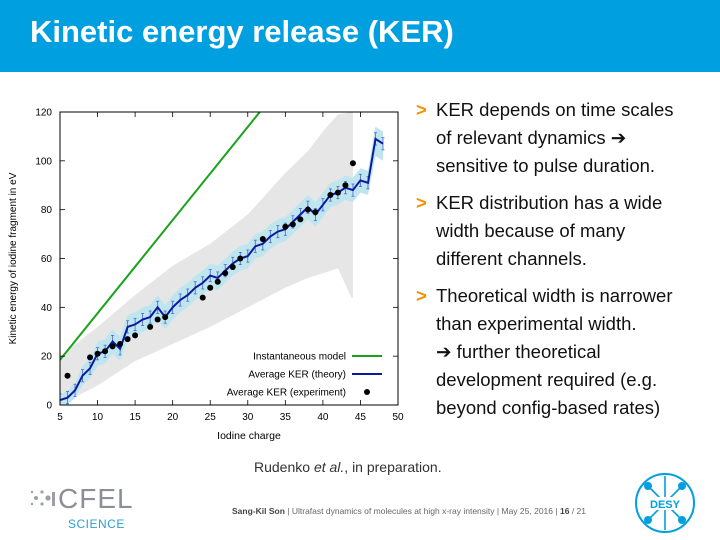 Image resolution: width=720 pixels, height=540 pixels. What do you see at coordinates (367, 392) in the screenshot?
I see `legend-swatch-experiment` at bounding box center [367, 392].